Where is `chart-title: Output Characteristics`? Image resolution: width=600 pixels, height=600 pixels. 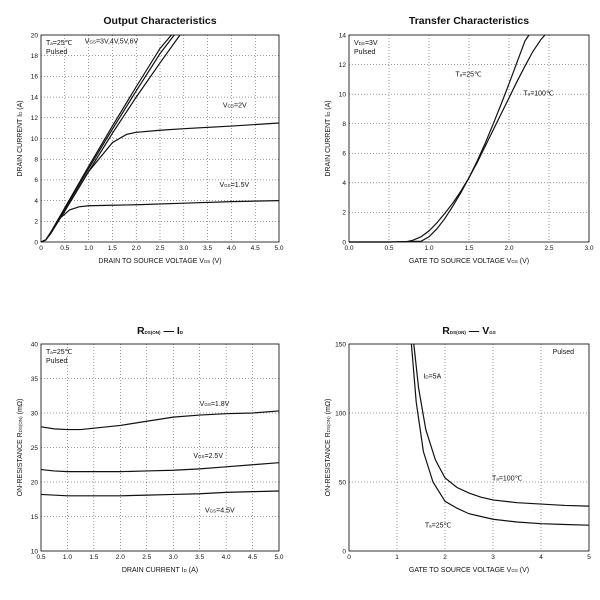
chart-title: Output Characteristics is located at coordinates (159, 21).